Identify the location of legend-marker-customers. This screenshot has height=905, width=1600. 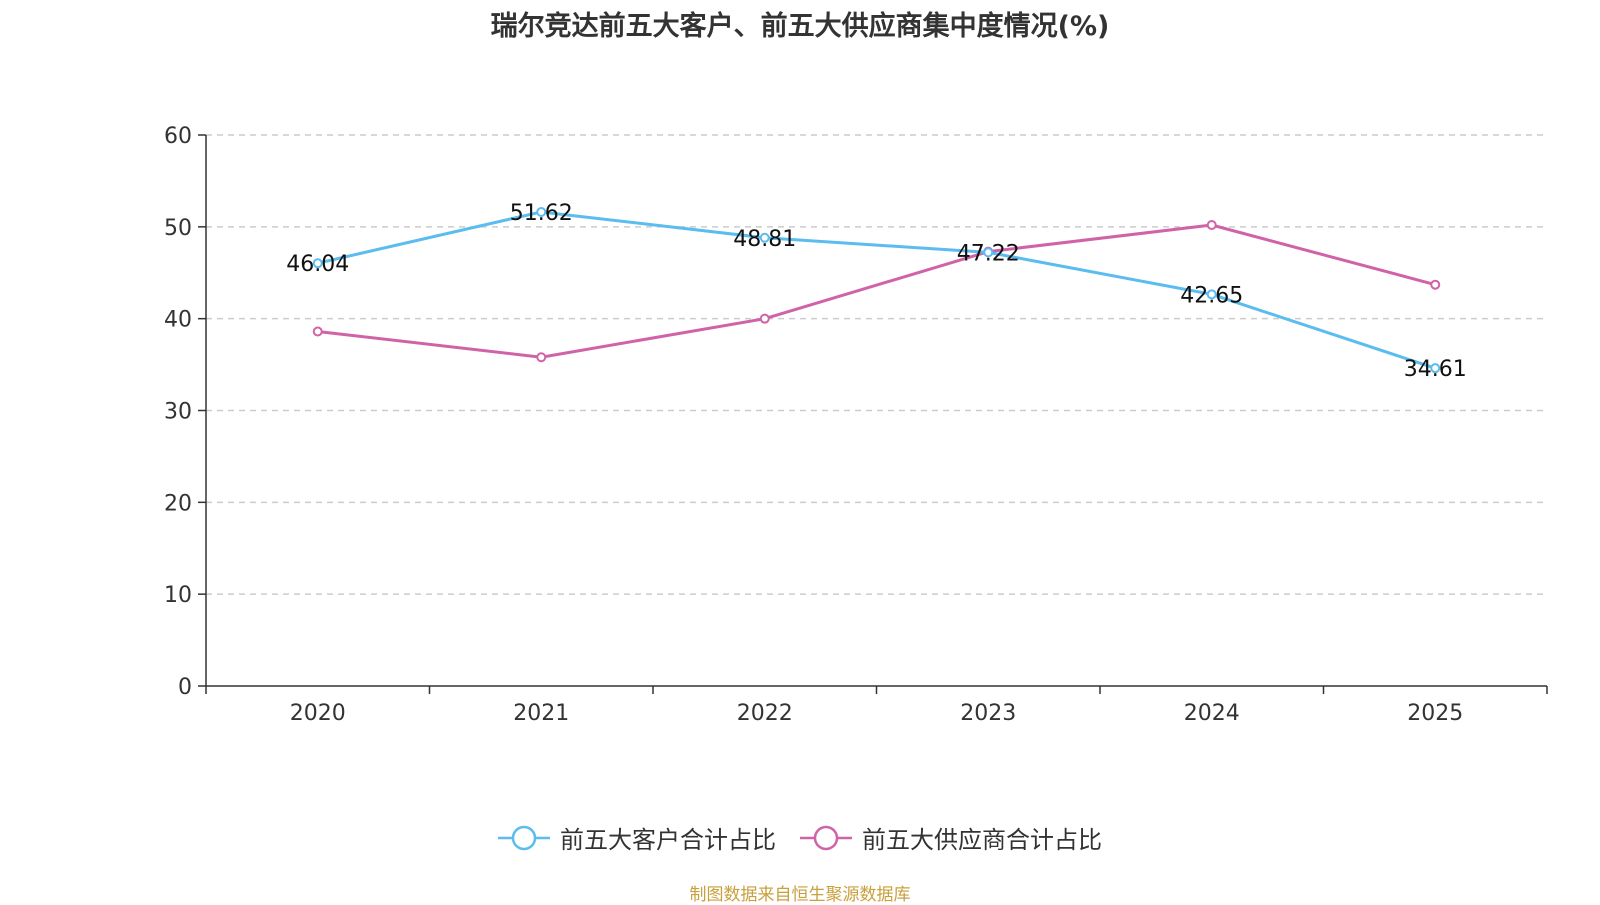
(524, 837).